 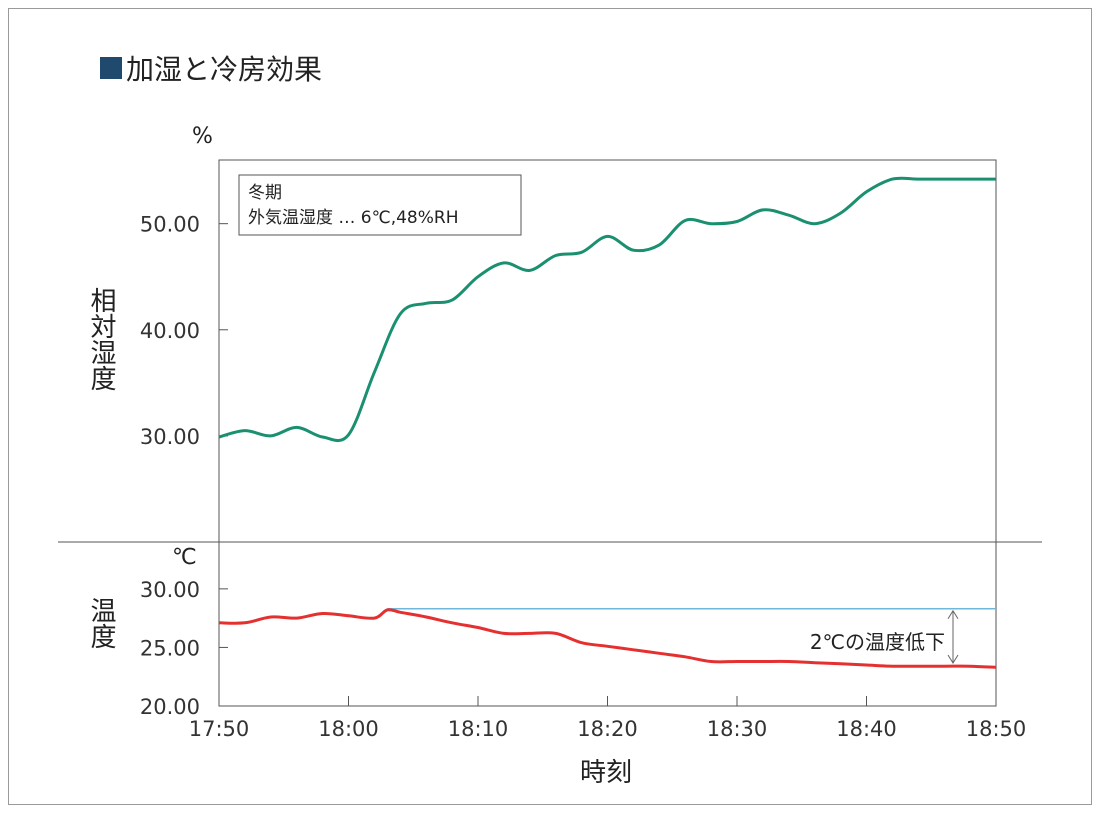 I want to click on humidity-unit: %, so click(x=202, y=136).